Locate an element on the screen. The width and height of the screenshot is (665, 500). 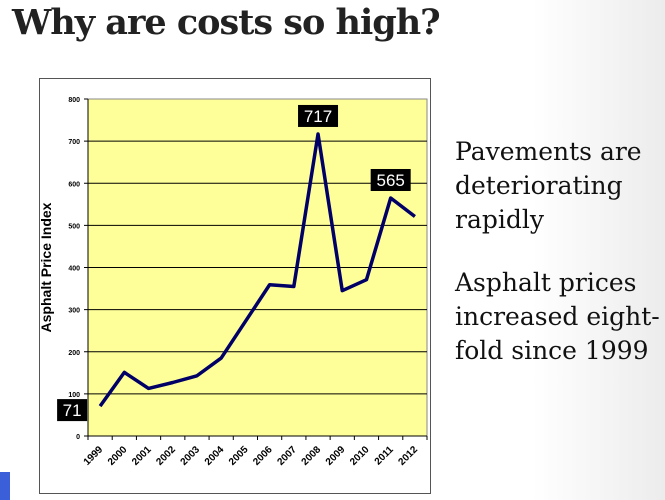
x-tick-label: 2002 is located at coordinates (166, 456).